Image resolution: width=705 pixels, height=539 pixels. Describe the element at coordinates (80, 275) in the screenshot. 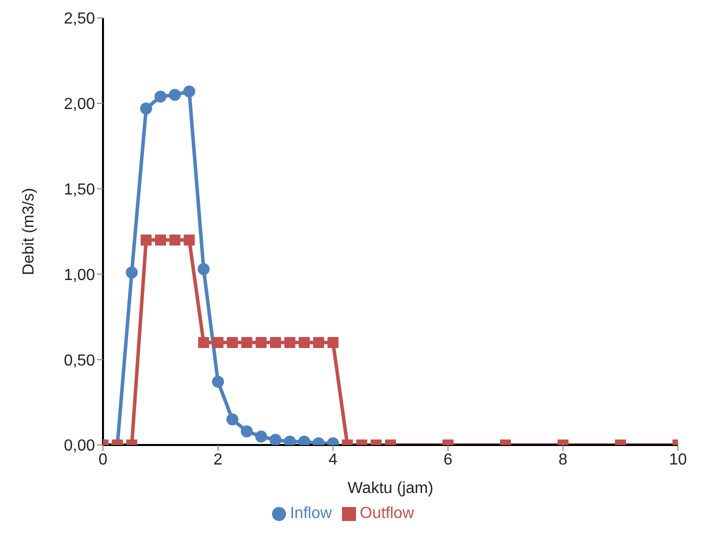

I see `y-tick-label: 1,00` at that location.